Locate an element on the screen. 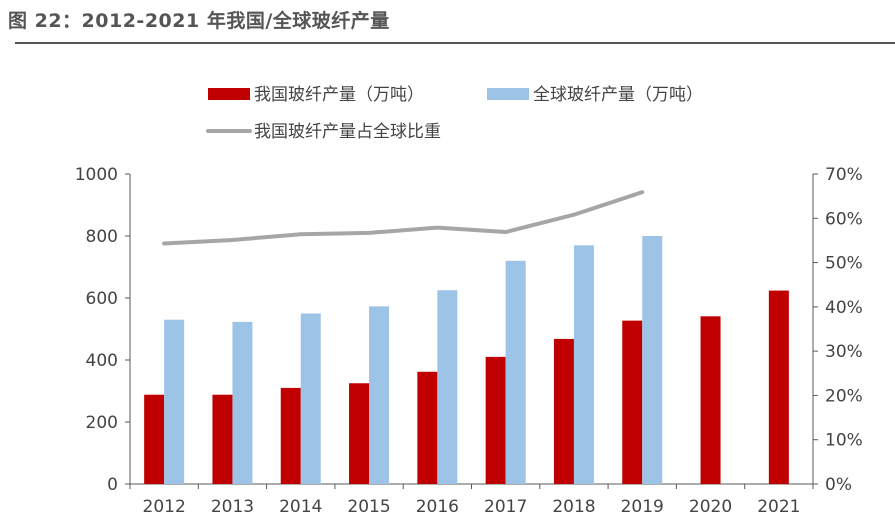  china-share-line is located at coordinates (403, 218).